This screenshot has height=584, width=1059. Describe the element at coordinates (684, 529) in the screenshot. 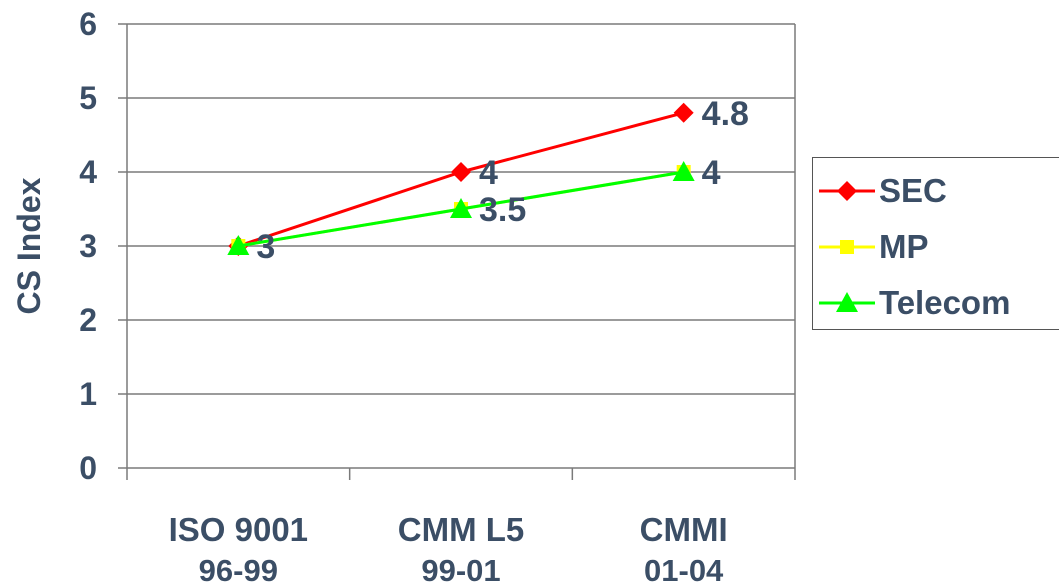

I see `x-tick-label: CMMI` at that location.